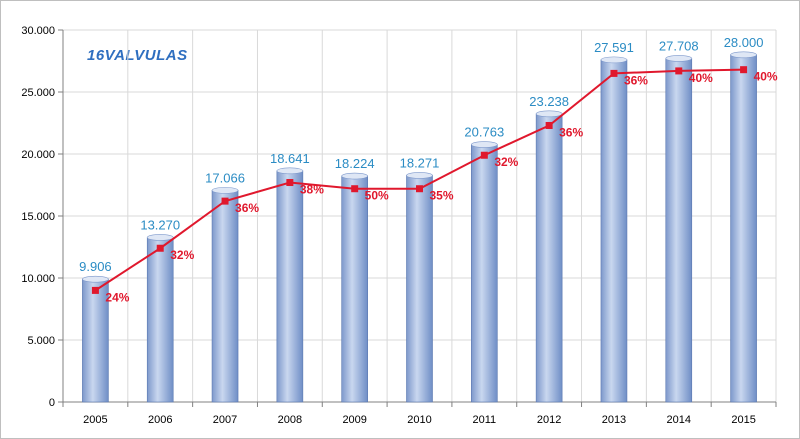  What do you see at coordinates (41, 341) in the screenshot?
I see `y-tick-label: 5.000` at bounding box center [41, 341].